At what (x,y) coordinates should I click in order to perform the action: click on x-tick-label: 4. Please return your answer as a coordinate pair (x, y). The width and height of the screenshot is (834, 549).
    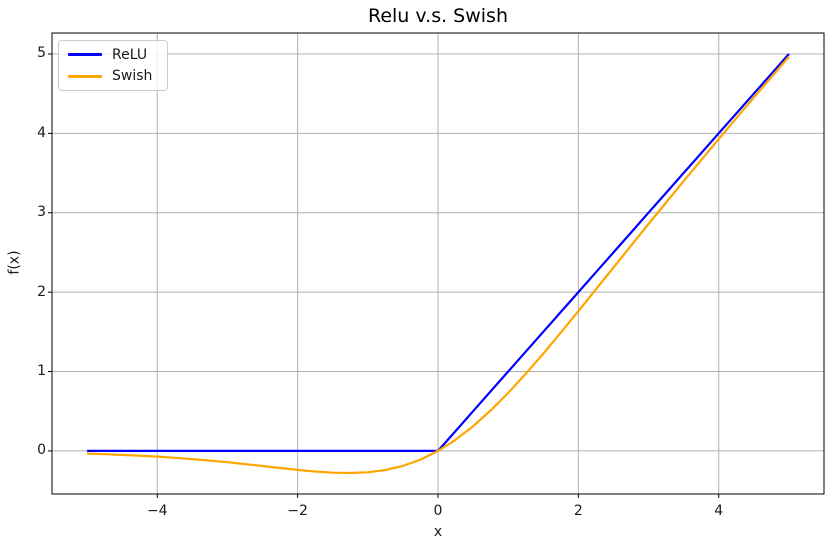
    Looking at the image, I should click on (719, 511).